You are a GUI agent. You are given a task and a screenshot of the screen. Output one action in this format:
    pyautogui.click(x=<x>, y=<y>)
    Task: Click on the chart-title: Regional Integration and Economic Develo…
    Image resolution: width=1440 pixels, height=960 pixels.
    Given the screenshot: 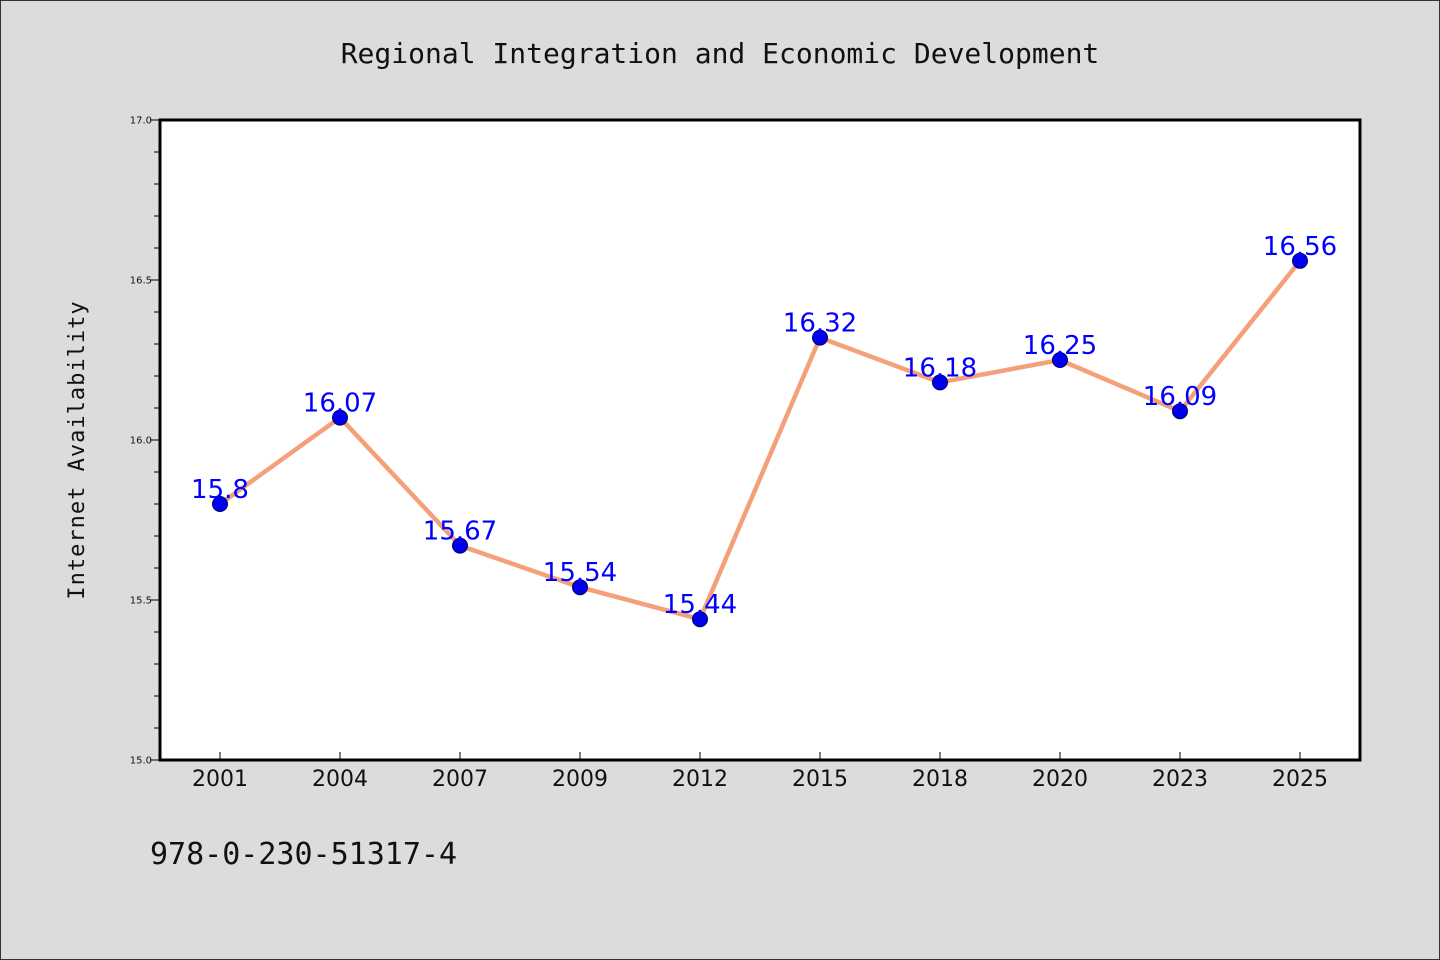 What is the action you would take?
    pyautogui.click(x=720, y=53)
    